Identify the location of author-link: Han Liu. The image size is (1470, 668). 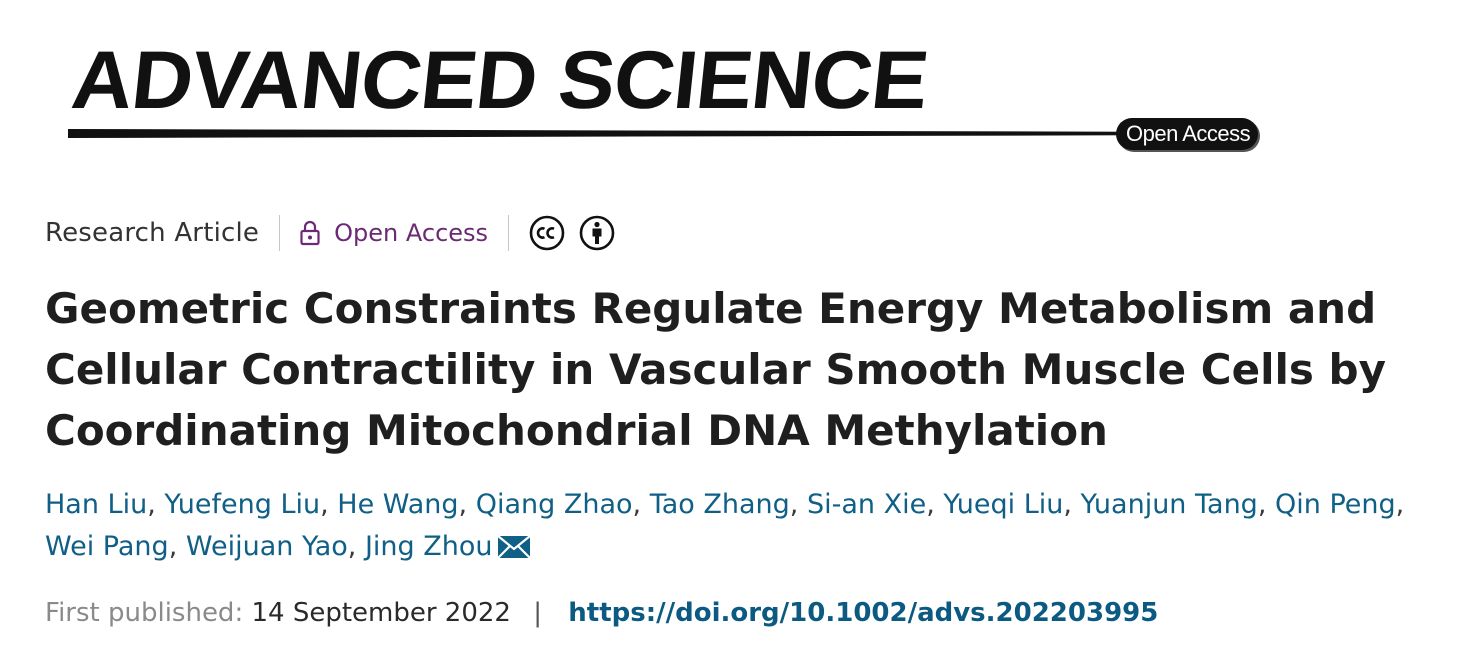
(96, 504).